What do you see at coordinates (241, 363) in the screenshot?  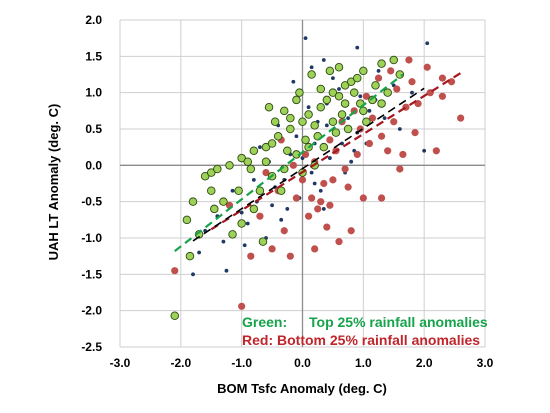 I see `x-tick-label: -1.0` at bounding box center [241, 363].